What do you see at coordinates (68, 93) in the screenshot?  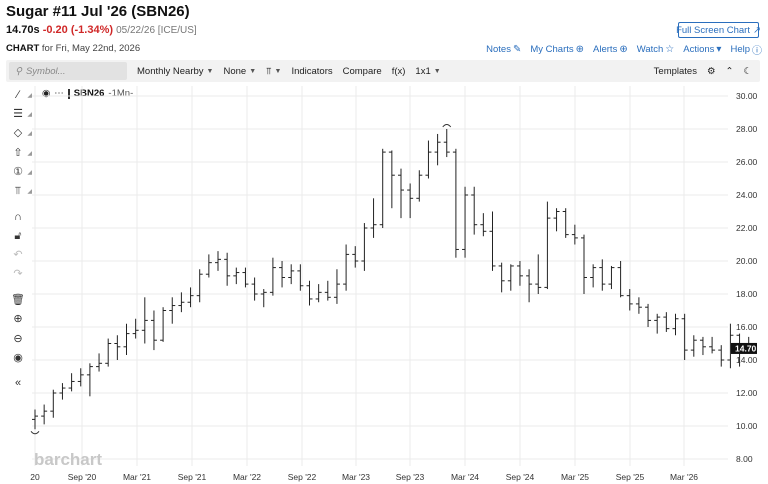 I see `series-color-swatch` at bounding box center [68, 93].